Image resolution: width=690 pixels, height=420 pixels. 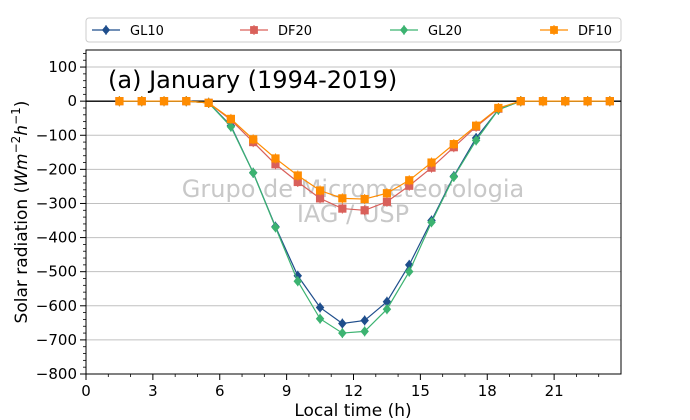 What do you see at coordinates (56, 340) in the screenshot?
I see `y-tick-label: −700` at bounding box center [56, 340].